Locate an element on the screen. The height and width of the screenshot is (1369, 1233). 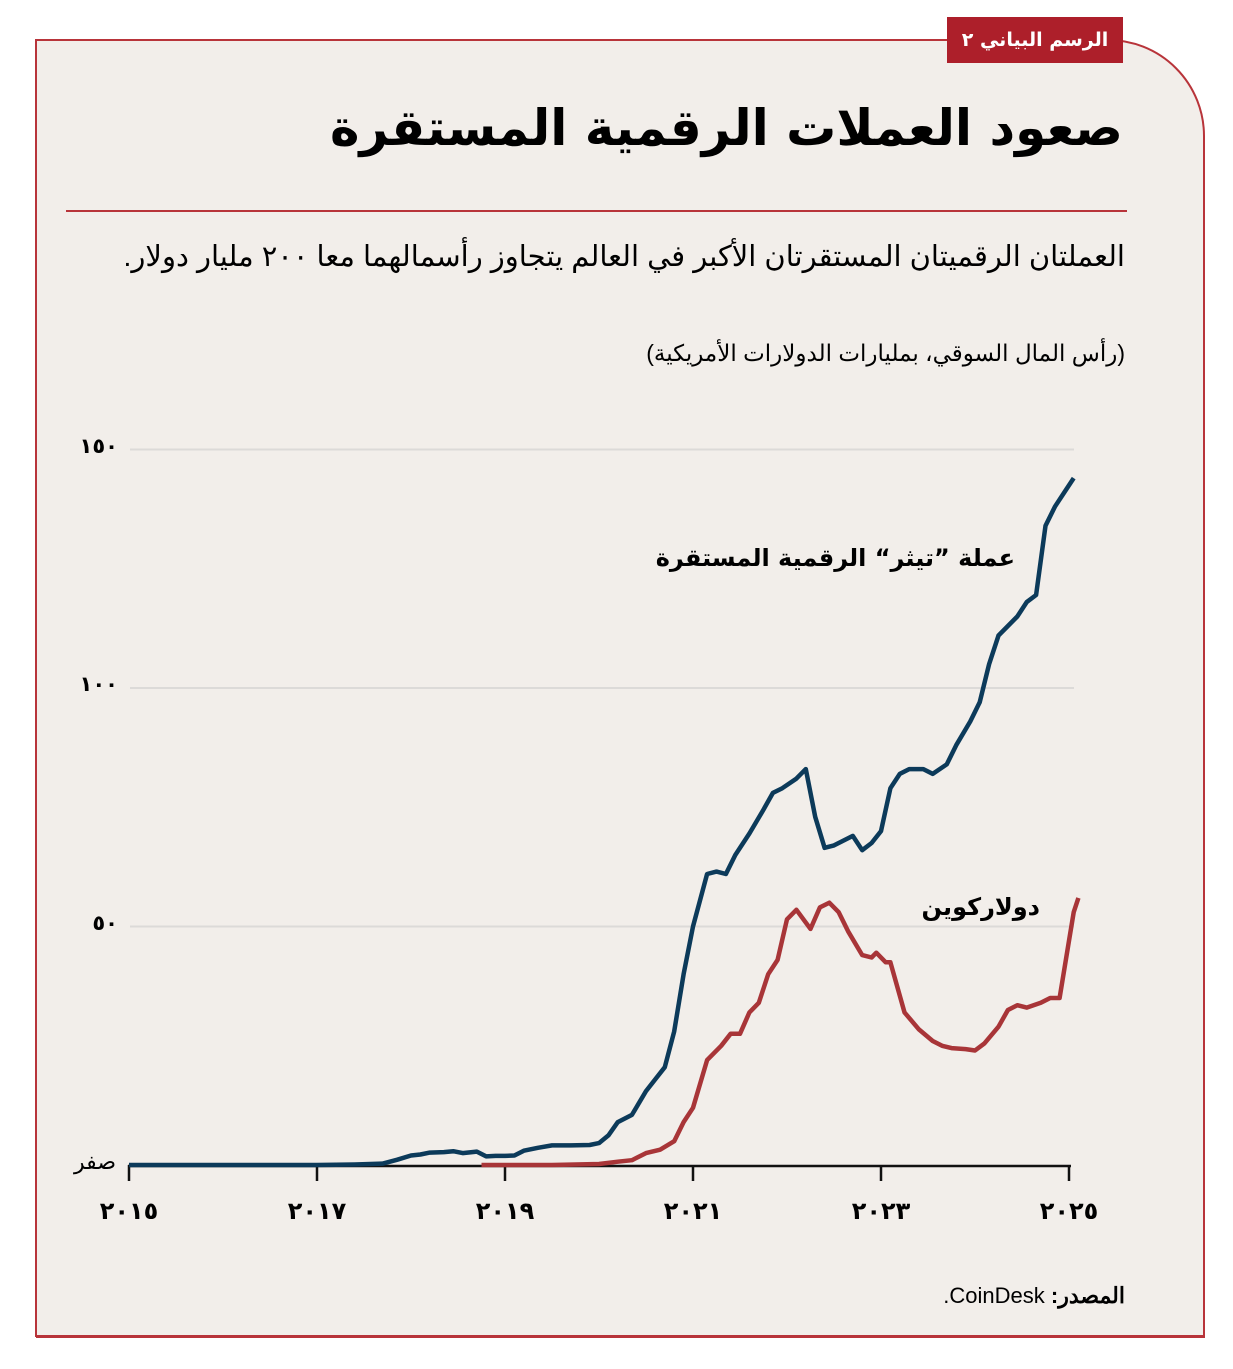
y-tick-label: صفر is located at coordinates (95, 1161).